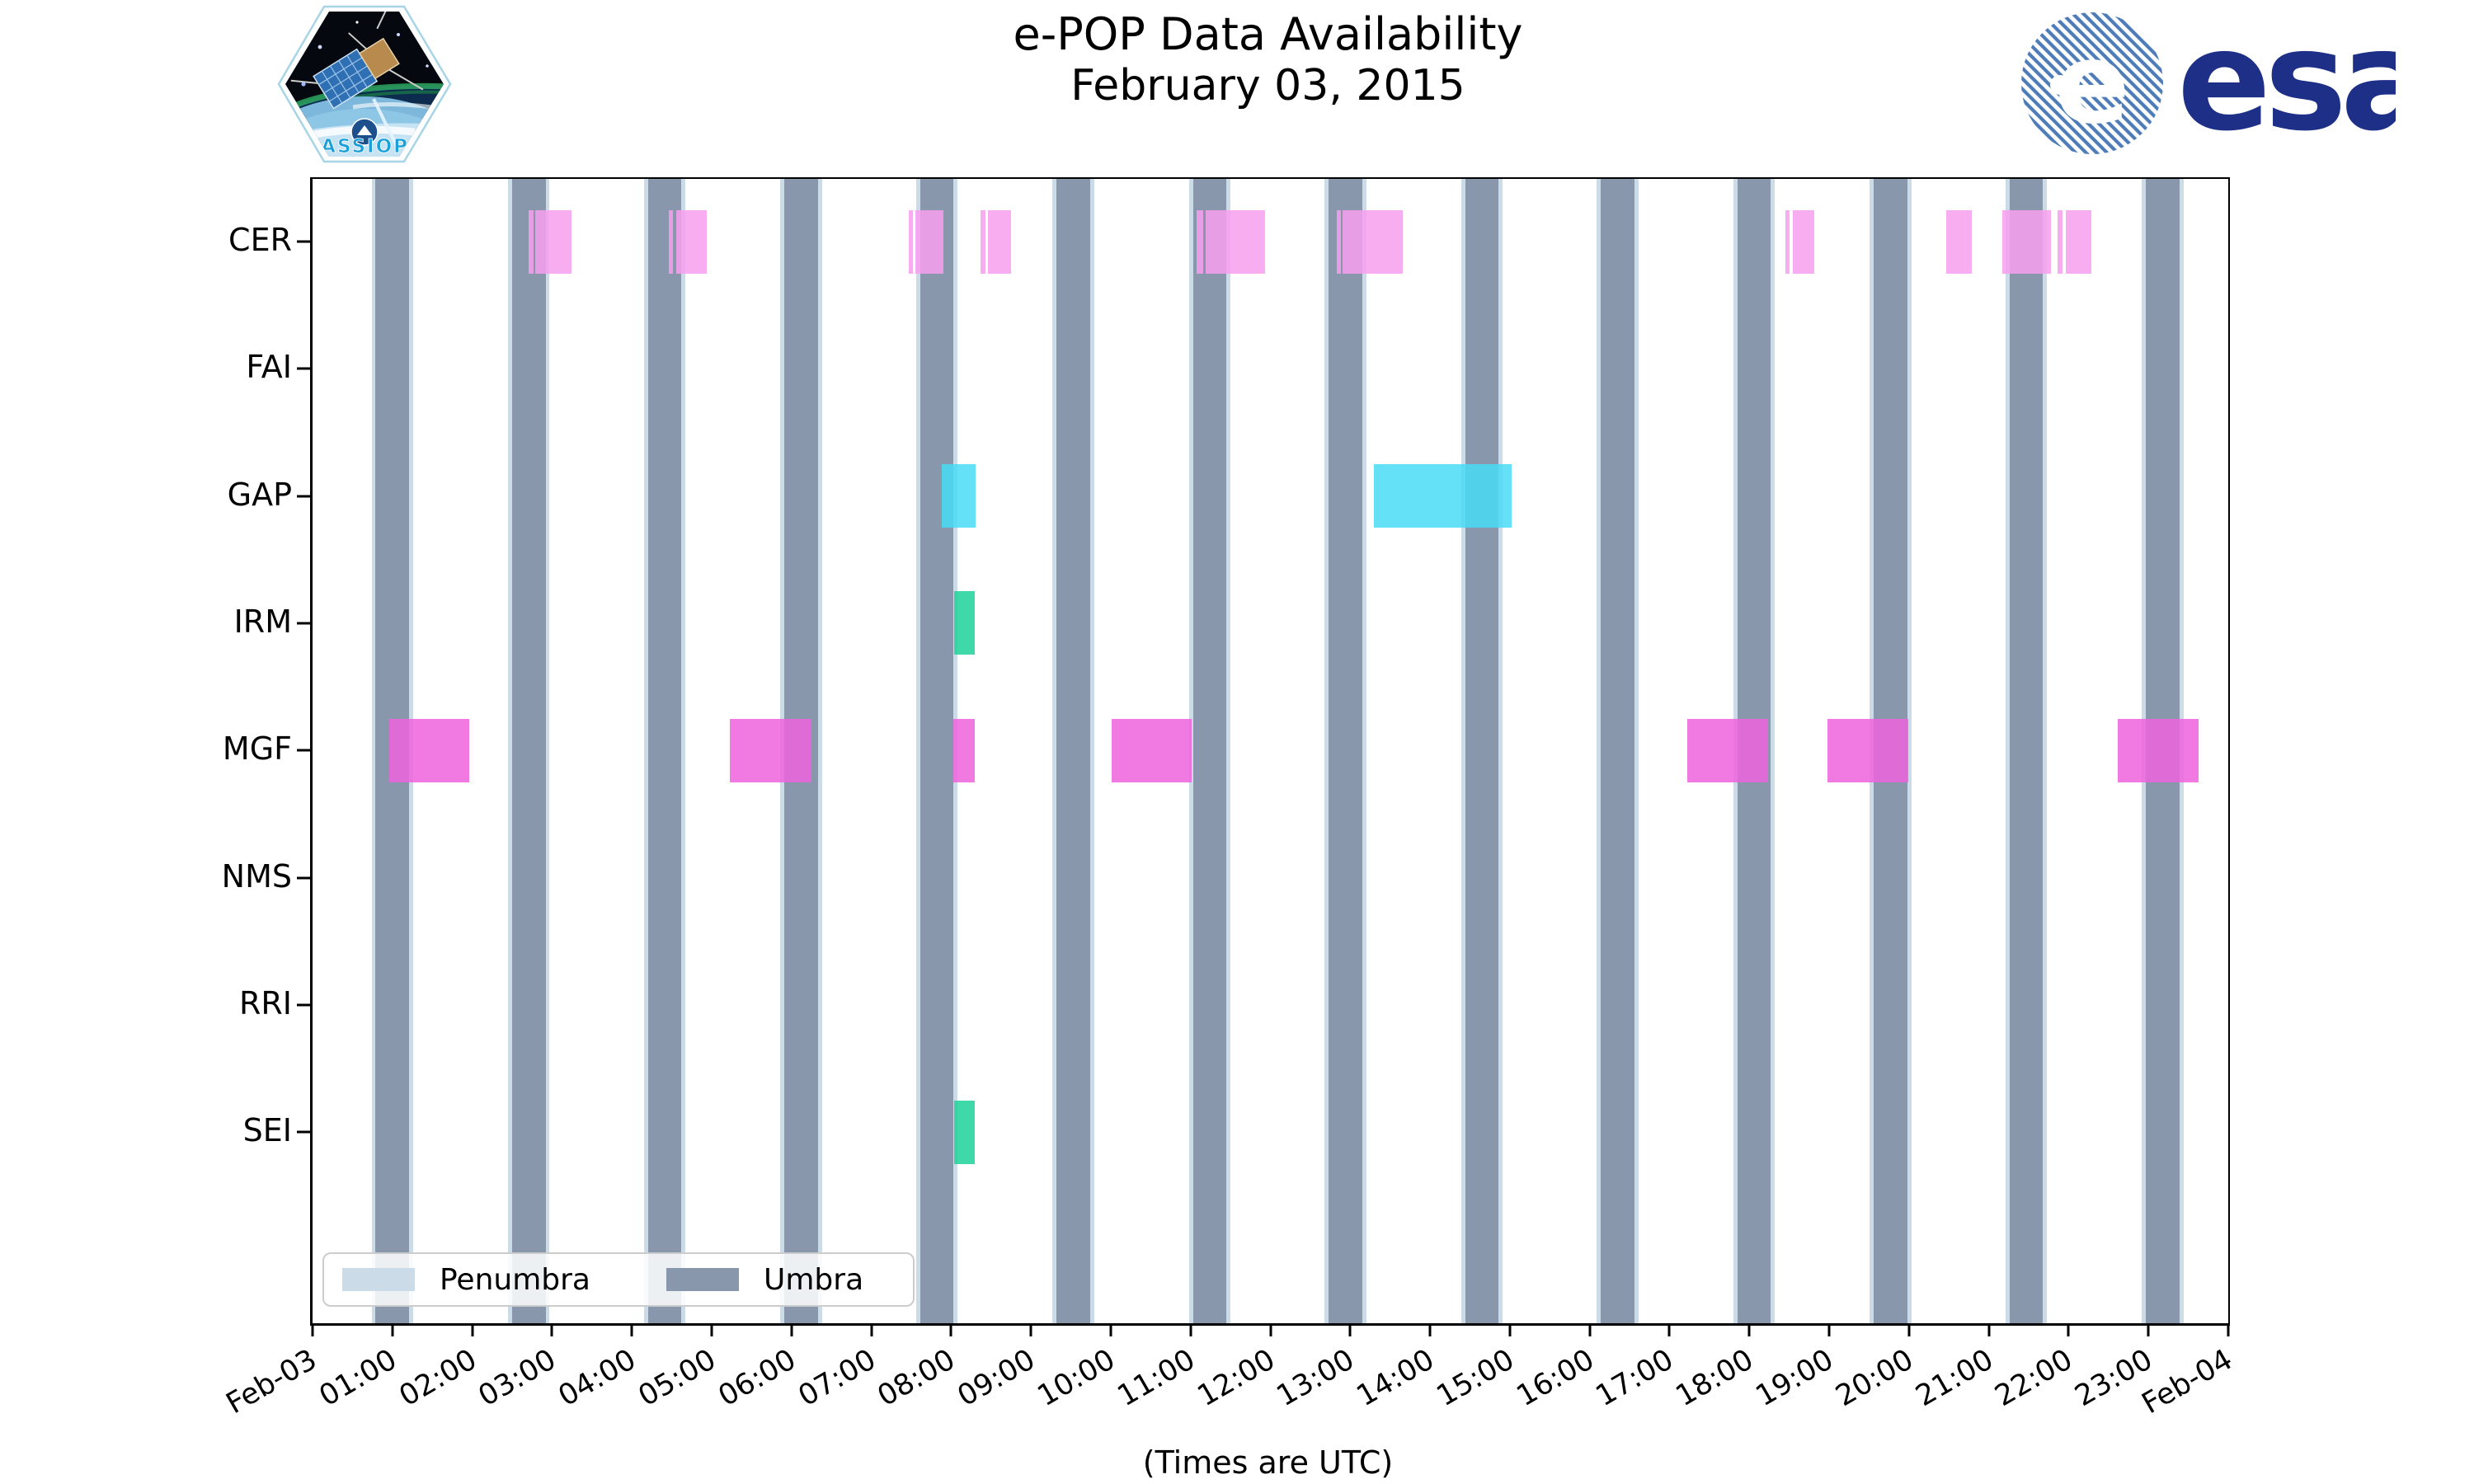  What do you see at coordinates (259, 495) in the screenshot?
I see `y-axis-label-gap: GAP` at bounding box center [259, 495].